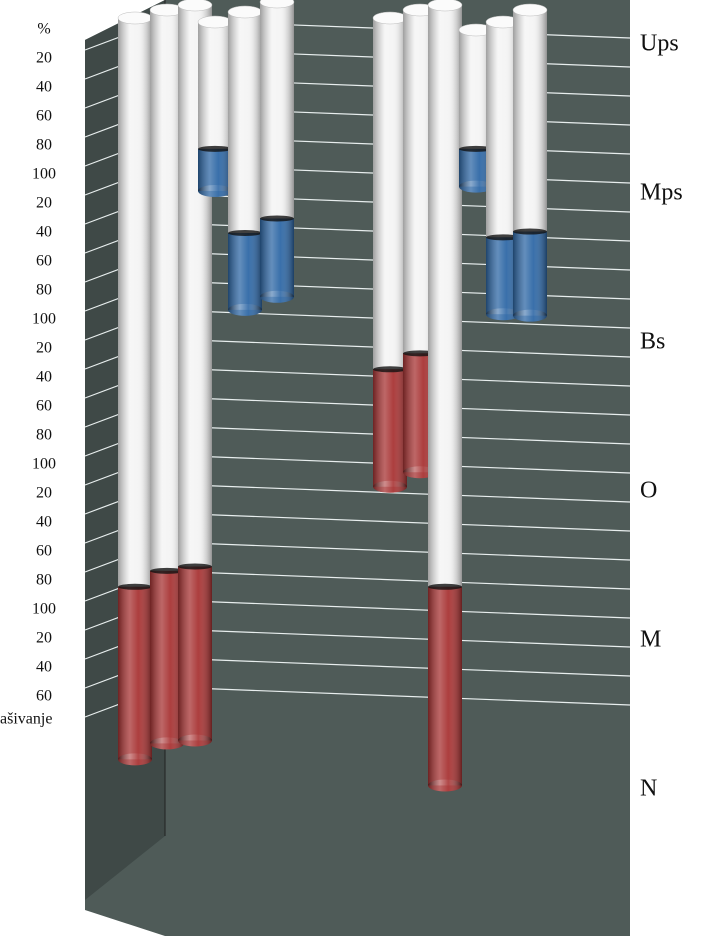 Image resolution: width=712 pixels, height=936 pixels. Describe the element at coordinates (650, 640) in the screenshot. I see `zone-label: M` at that location.